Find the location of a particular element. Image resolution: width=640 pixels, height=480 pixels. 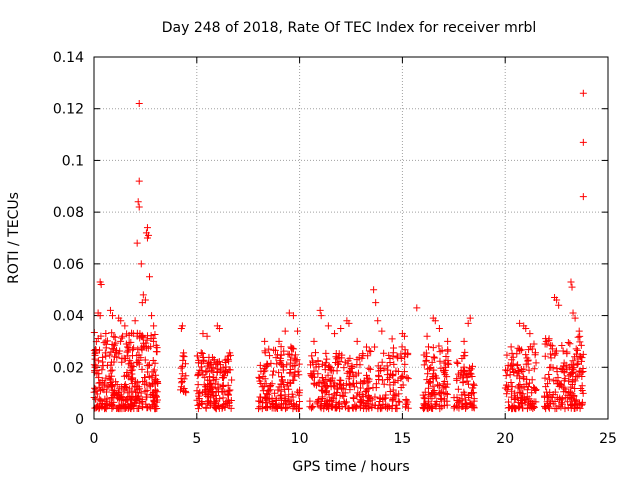

x-axis-label: GPS time / hours is located at coordinates (350, 467).